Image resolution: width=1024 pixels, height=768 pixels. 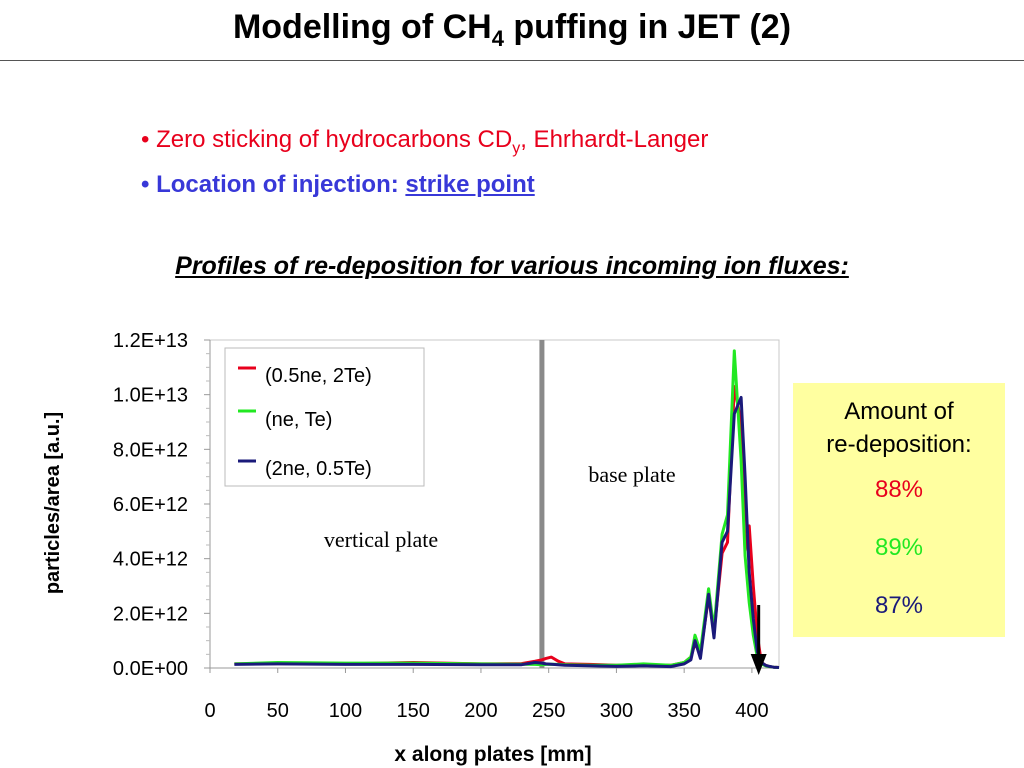 I want to click on slide-title: Modelling of CH4 puffing in JET (2), so click(x=512, y=29).